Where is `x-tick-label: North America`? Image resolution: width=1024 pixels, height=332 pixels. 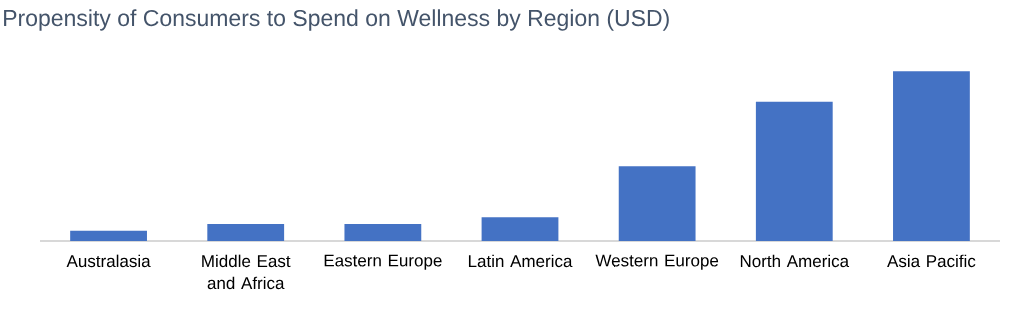
x-tick-label: North America is located at coordinates (795, 261).